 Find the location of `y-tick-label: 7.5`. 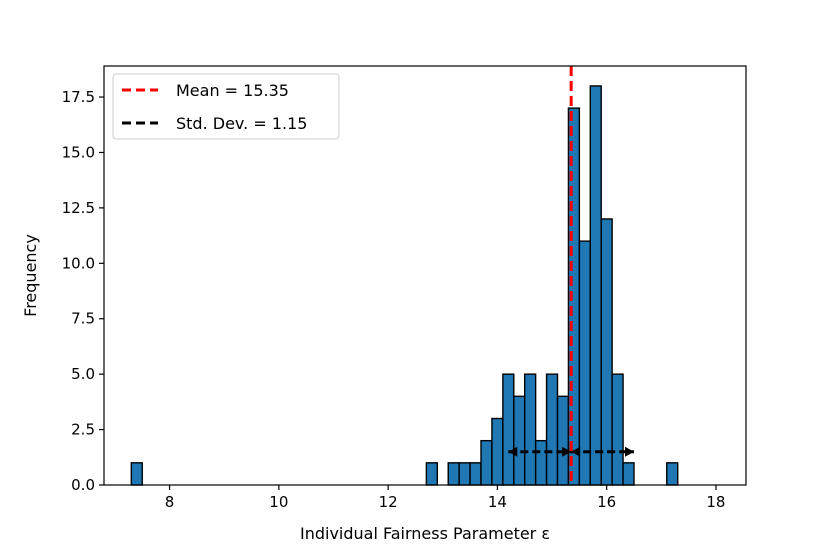

y-tick-label: 7.5 is located at coordinates (83, 319).